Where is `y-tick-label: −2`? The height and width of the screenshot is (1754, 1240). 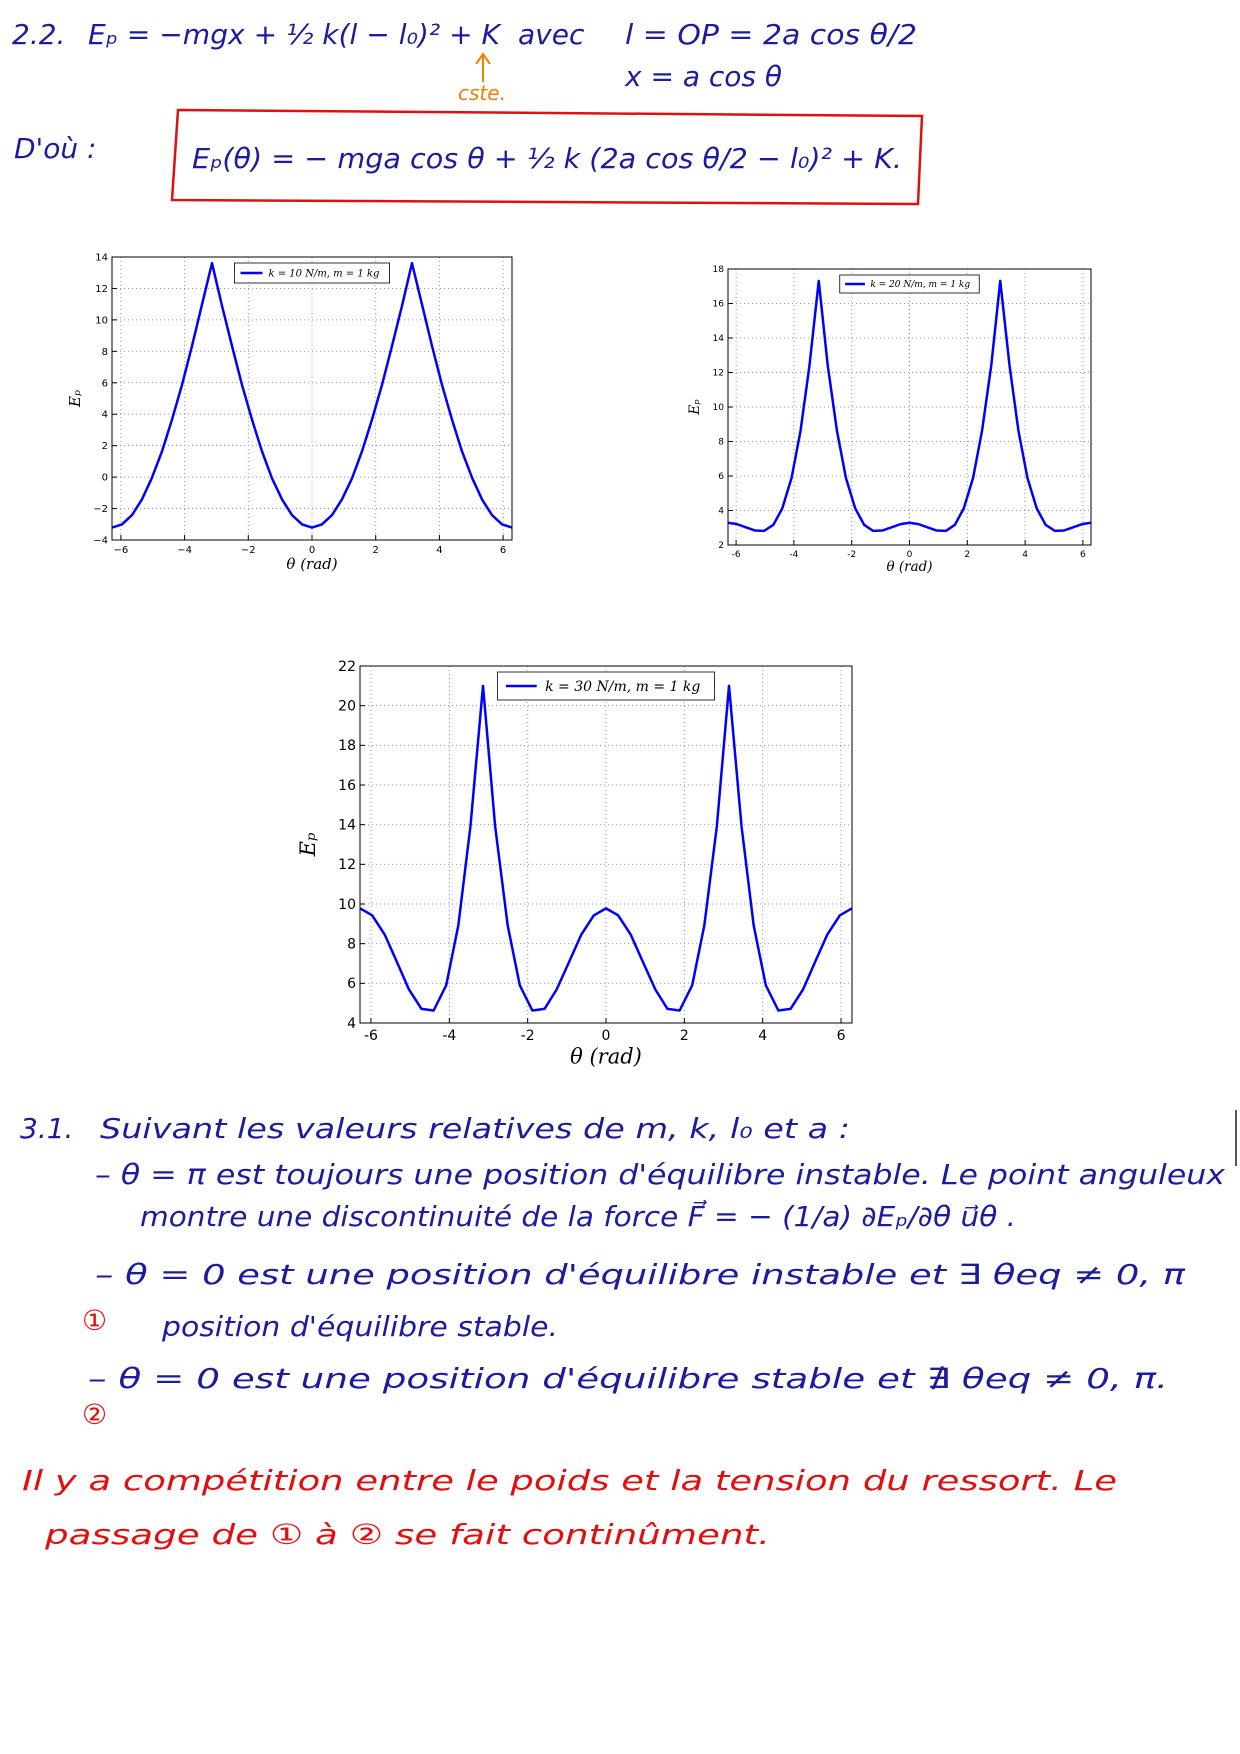 y-tick-label: −2 is located at coordinates (100, 509).